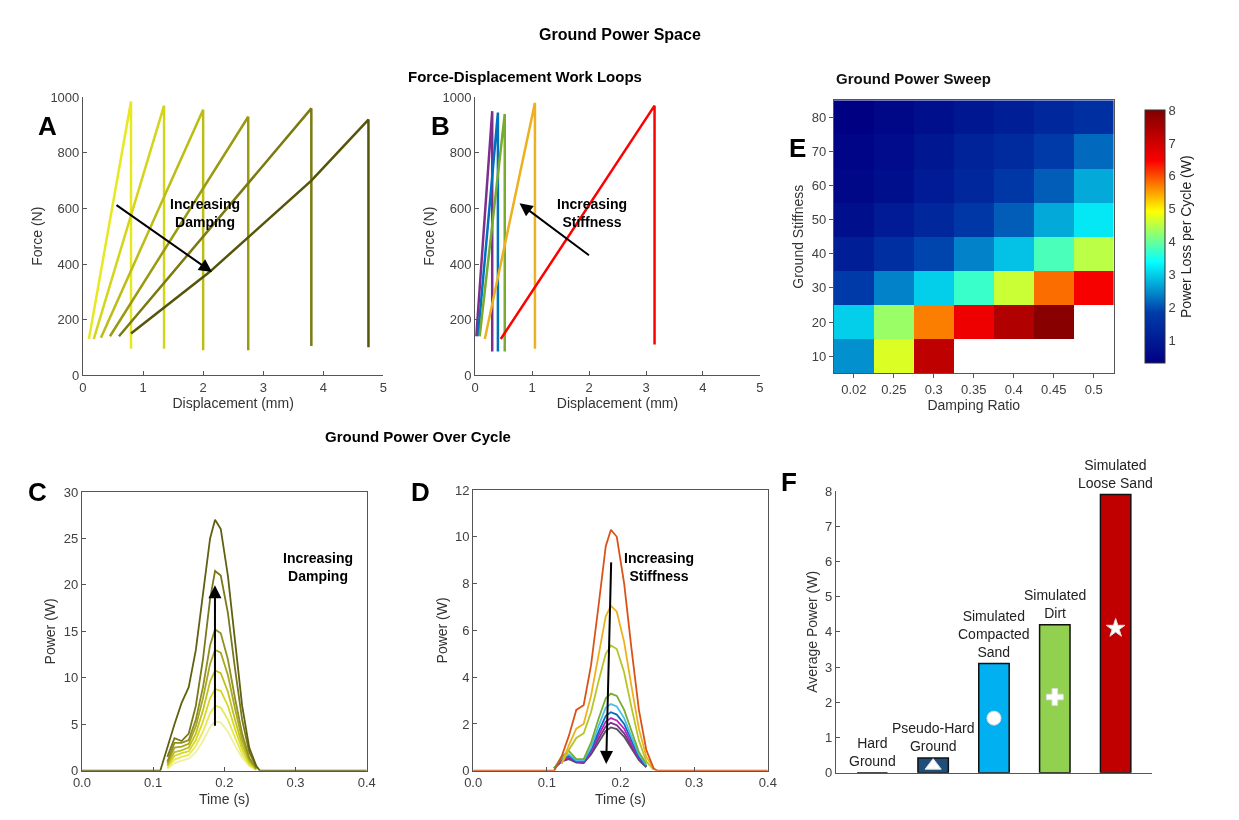  What do you see at coordinates (37, 492) in the screenshot?
I see `text: C` at bounding box center [37, 492].